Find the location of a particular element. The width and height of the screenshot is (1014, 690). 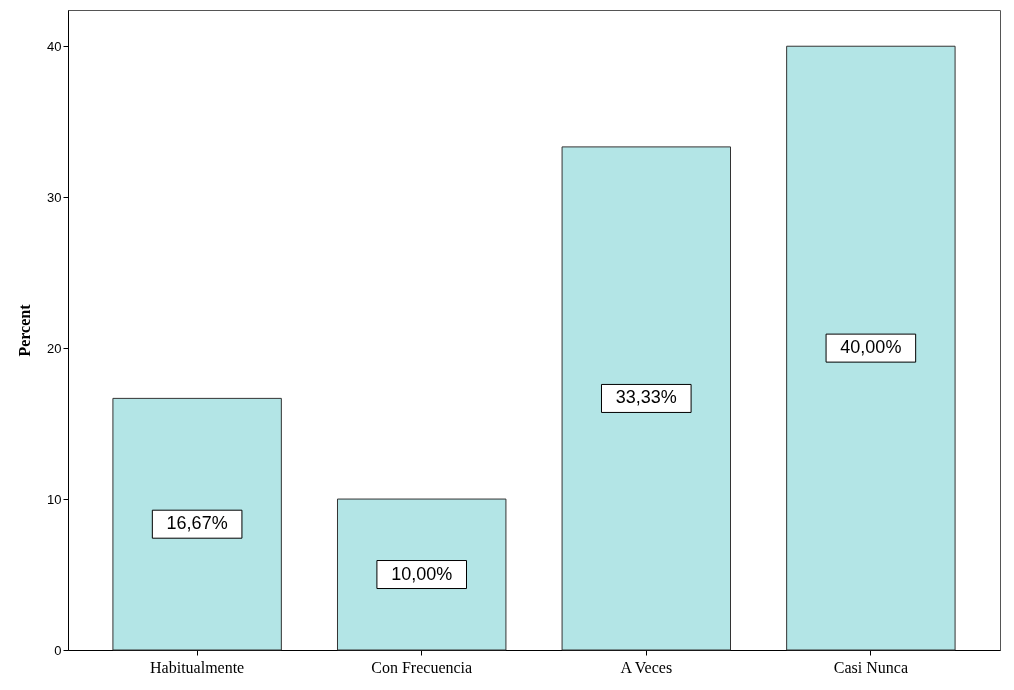

y-tick-label: 40 is located at coordinates (54, 46).